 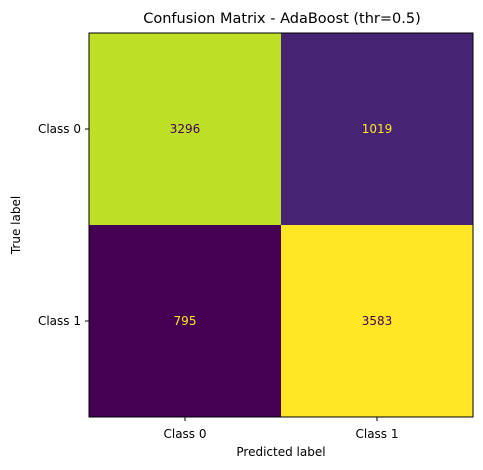 I want to click on x-axis-ticks: Class 0 Class 1, so click(x=281, y=429).